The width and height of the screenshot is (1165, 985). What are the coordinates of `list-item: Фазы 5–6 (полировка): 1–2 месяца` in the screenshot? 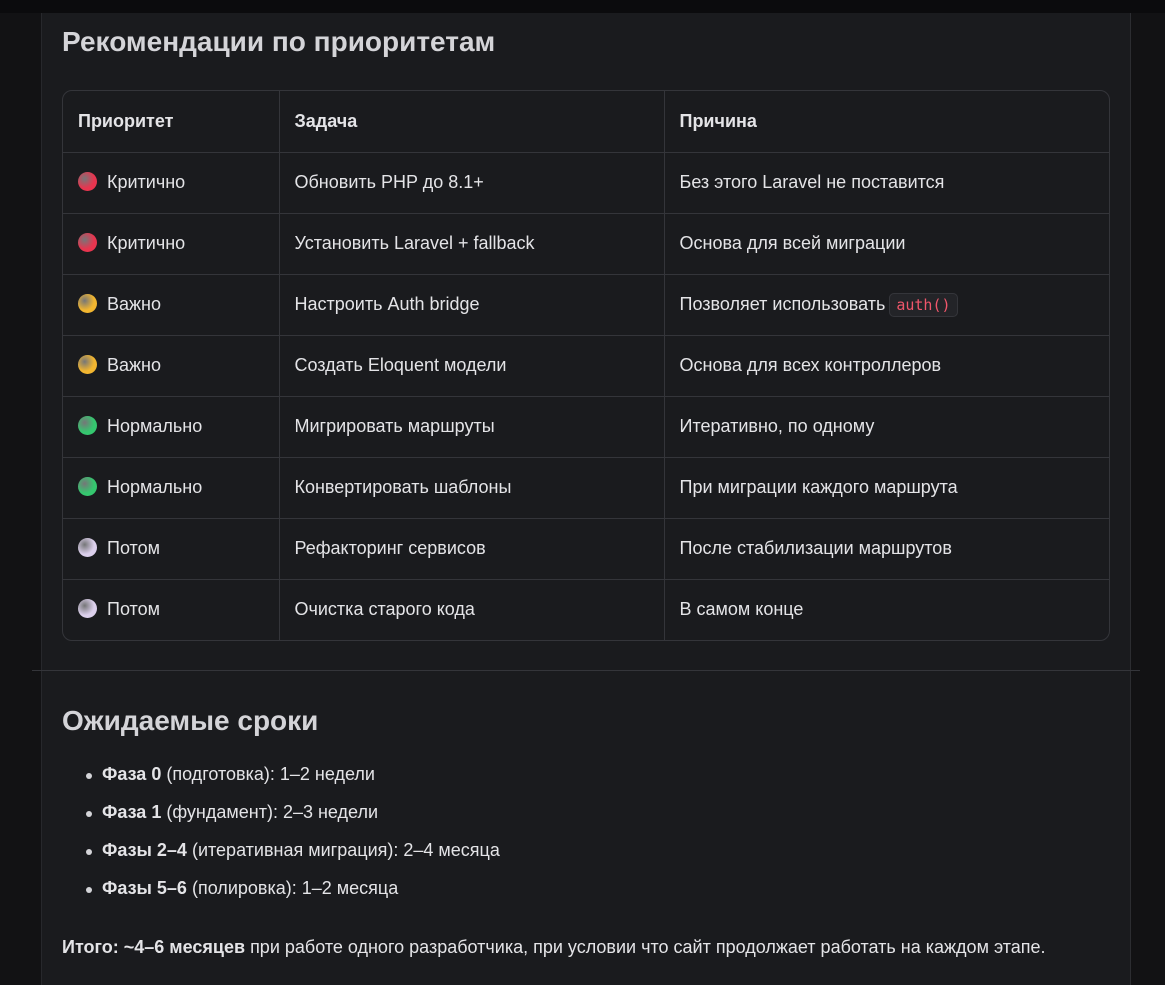 It's located at (293, 897).